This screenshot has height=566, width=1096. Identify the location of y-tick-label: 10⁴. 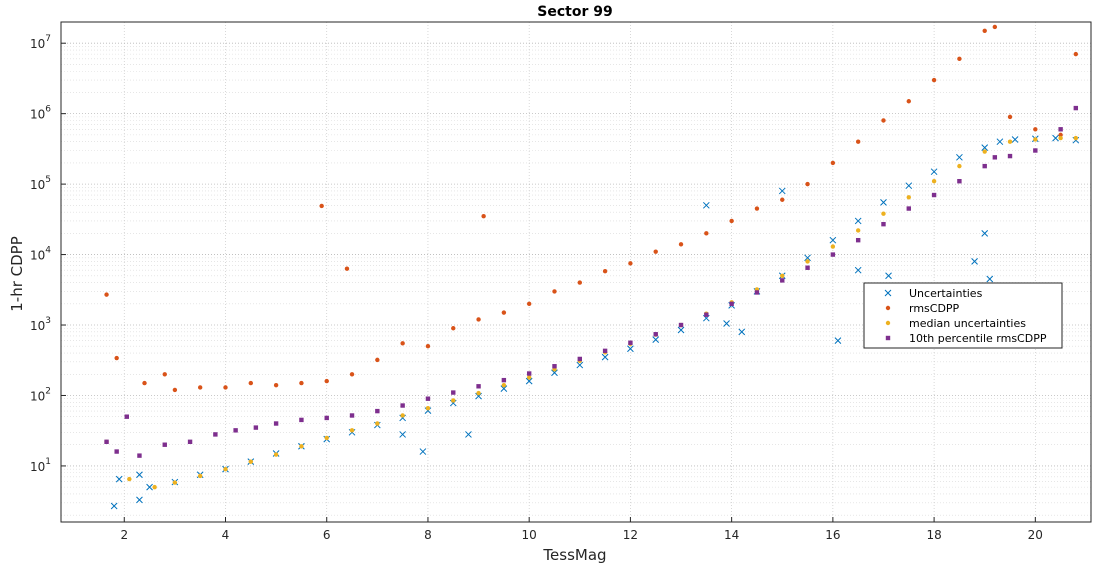
(40, 254).